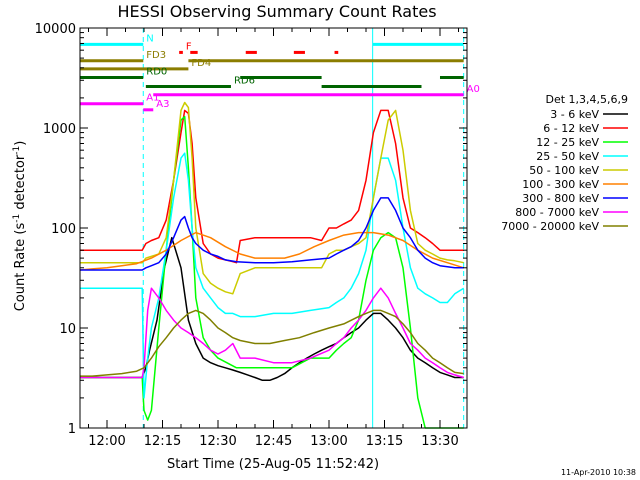  What do you see at coordinates (567, 156) in the screenshot?
I see `legend-entry-label: 25 - 50 keV` at bounding box center [567, 156].